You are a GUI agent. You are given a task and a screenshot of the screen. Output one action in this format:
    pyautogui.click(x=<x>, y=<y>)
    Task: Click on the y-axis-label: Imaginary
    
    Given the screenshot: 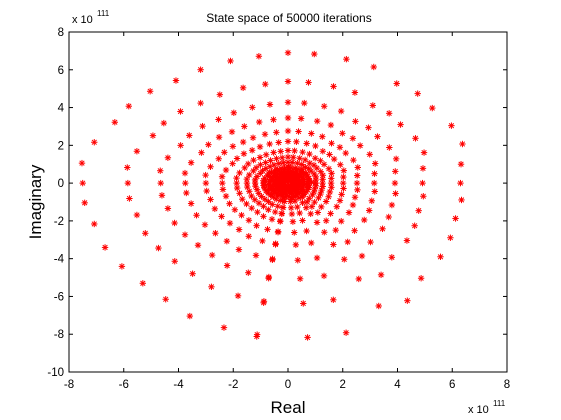 What is the action you would take?
    pyautogui.click(x=35, y=201)
    